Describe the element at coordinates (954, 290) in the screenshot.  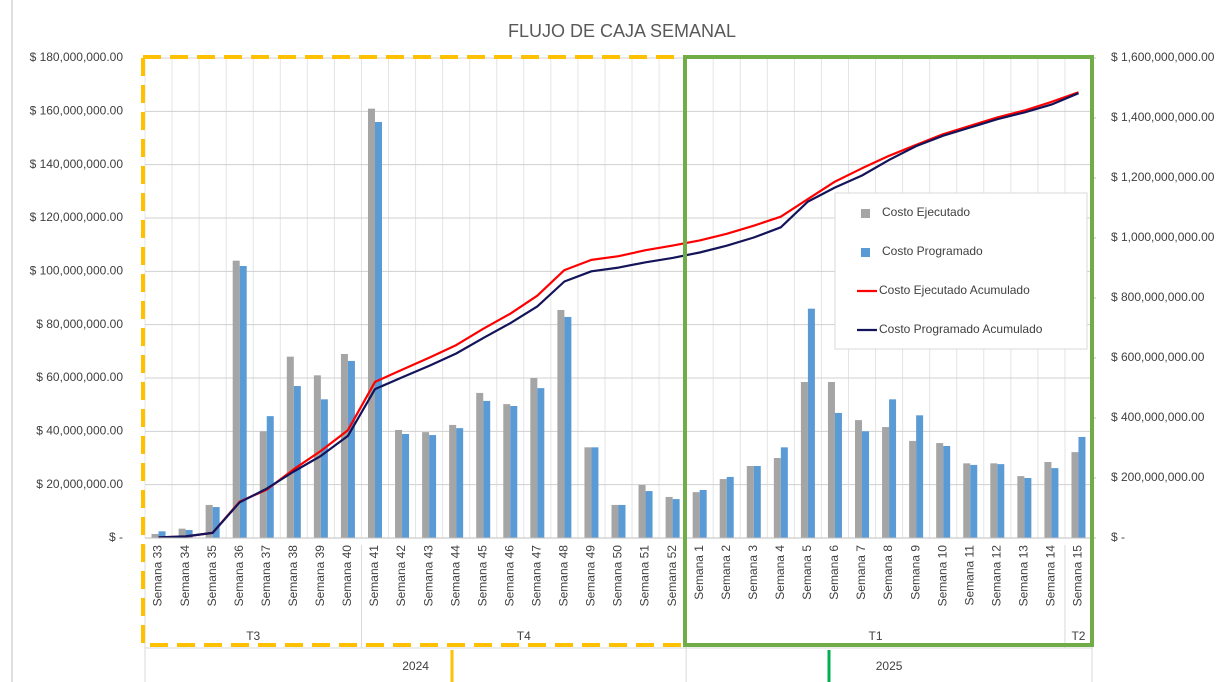
I see `legend-label: Costo Ejecutado Acumulado` at that location.